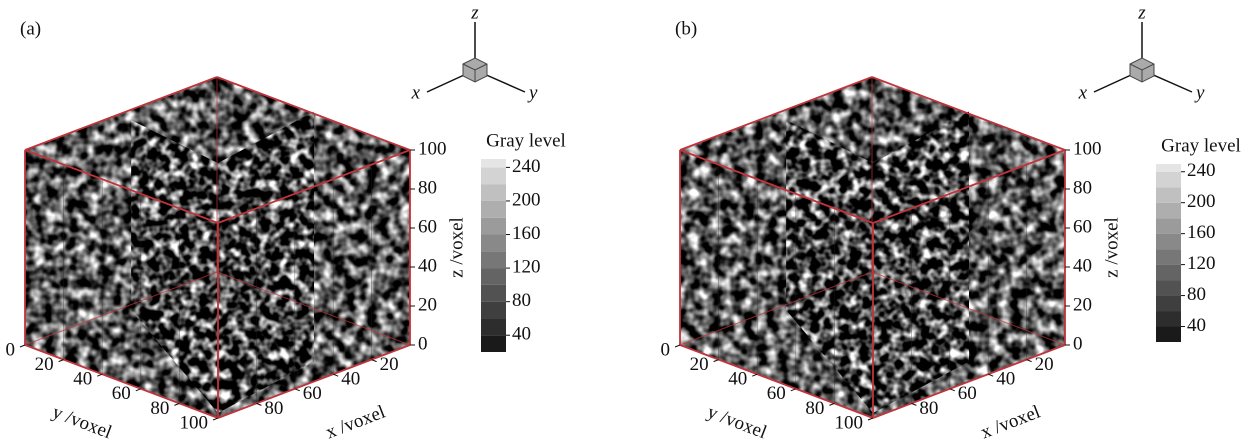 The width and height of the screenshot is (1258, 442). I want to click on y-tick-label: 40, so click(82, 379).